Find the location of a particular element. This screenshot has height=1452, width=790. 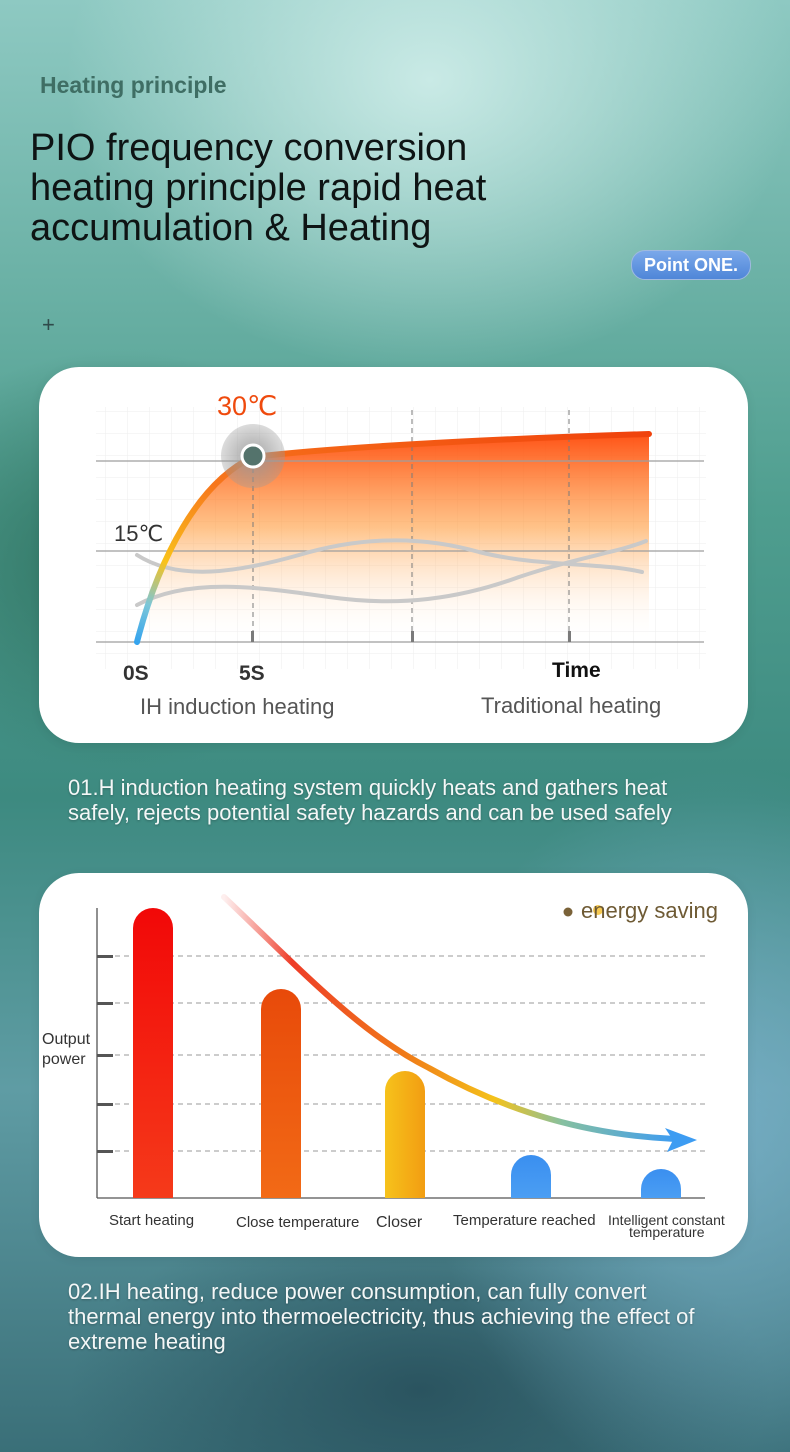

gridlines is located at coordinates (401, 1053).